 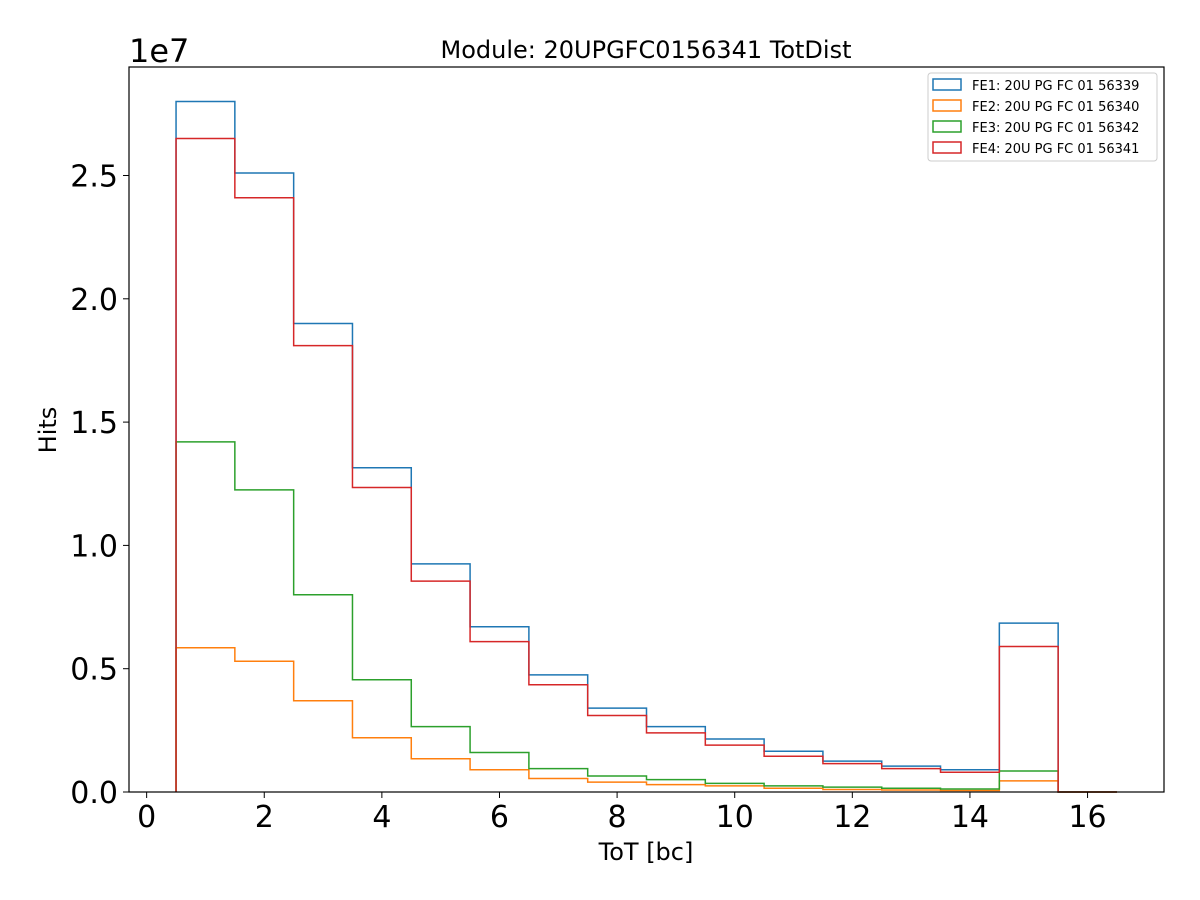 What do you see at coordinates (1055, 149) in the screenshot?
I see `legend-label-fe4: FE4: 20U PG FC 01 56341` at bounding box center [1055, 149].